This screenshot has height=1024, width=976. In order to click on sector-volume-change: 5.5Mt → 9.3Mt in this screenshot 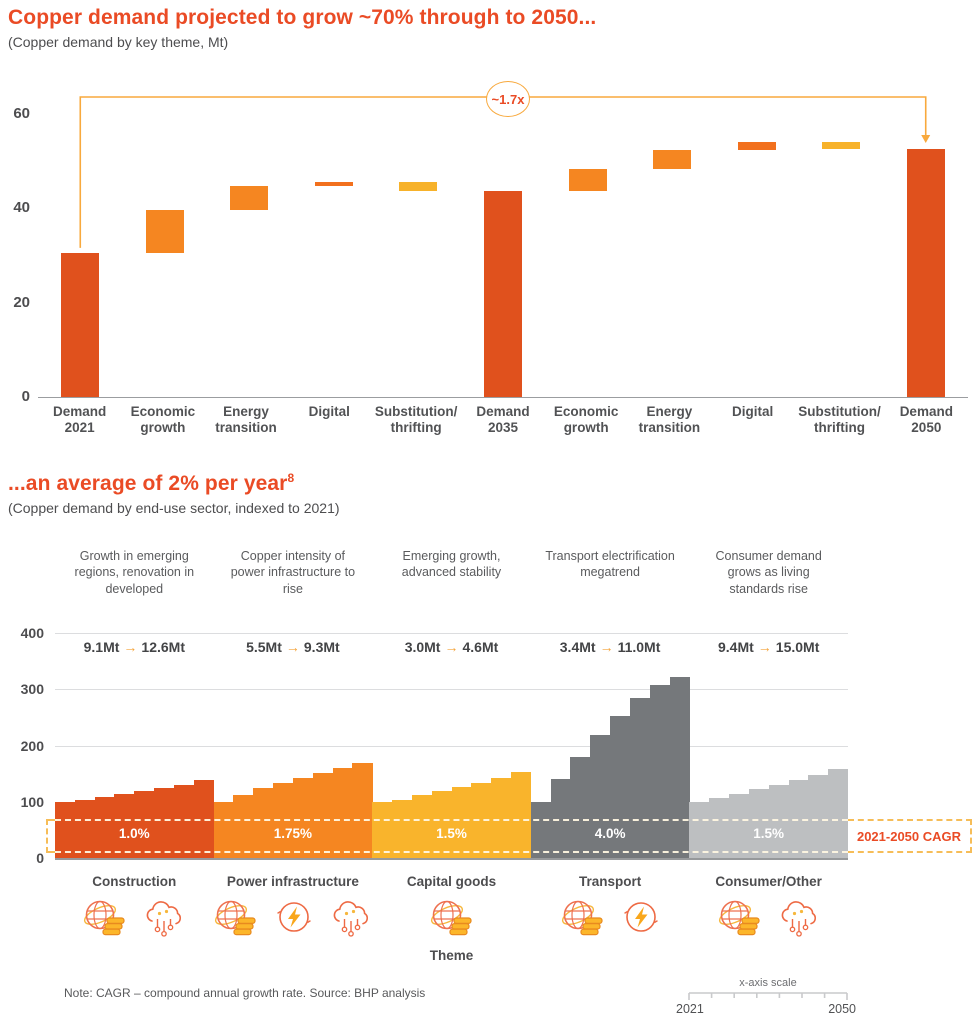, I will do `click(293, 647)`.